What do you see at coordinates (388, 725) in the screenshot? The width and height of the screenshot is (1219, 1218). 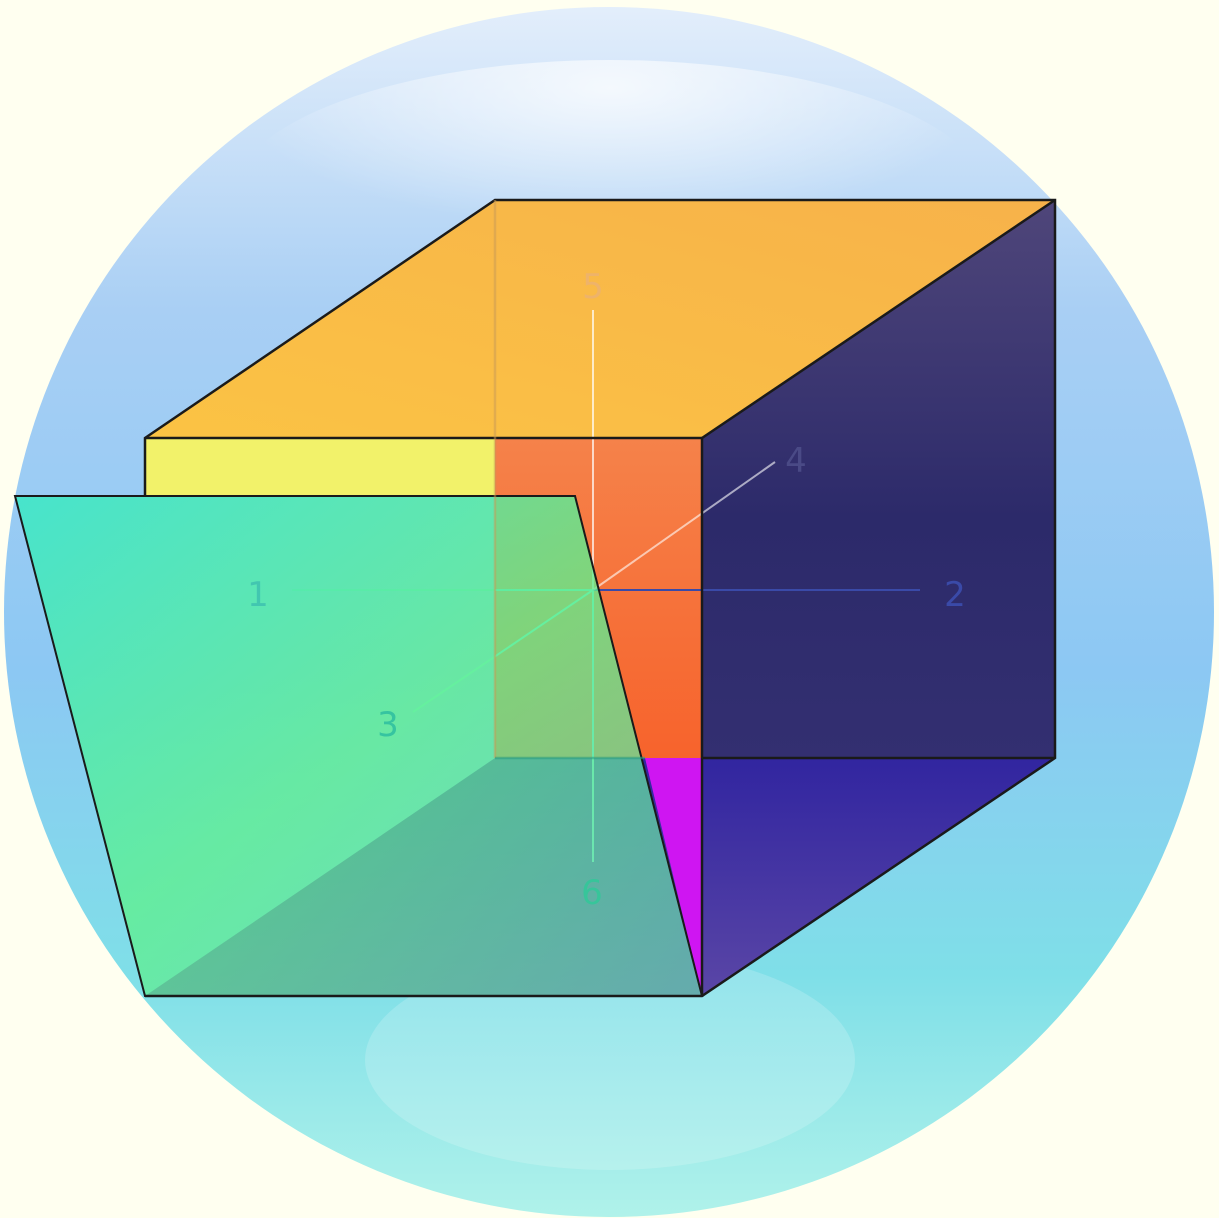 I see `axis-label-3: 3` at bounding box center [388, 725].